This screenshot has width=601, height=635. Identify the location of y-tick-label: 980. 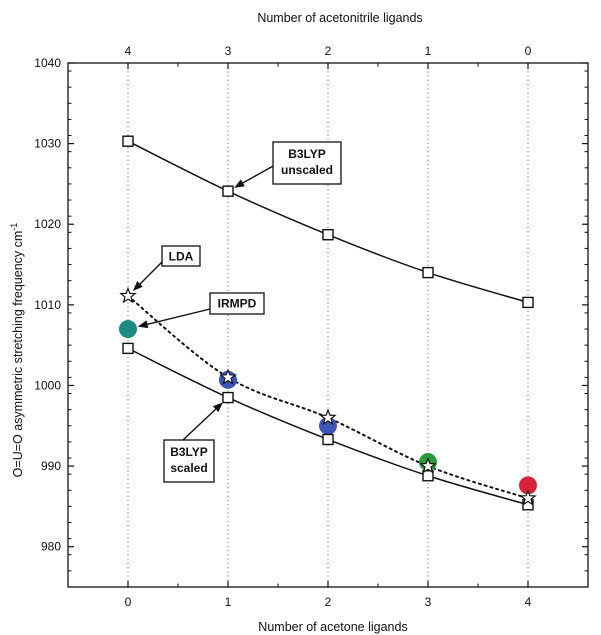
(51, 547).